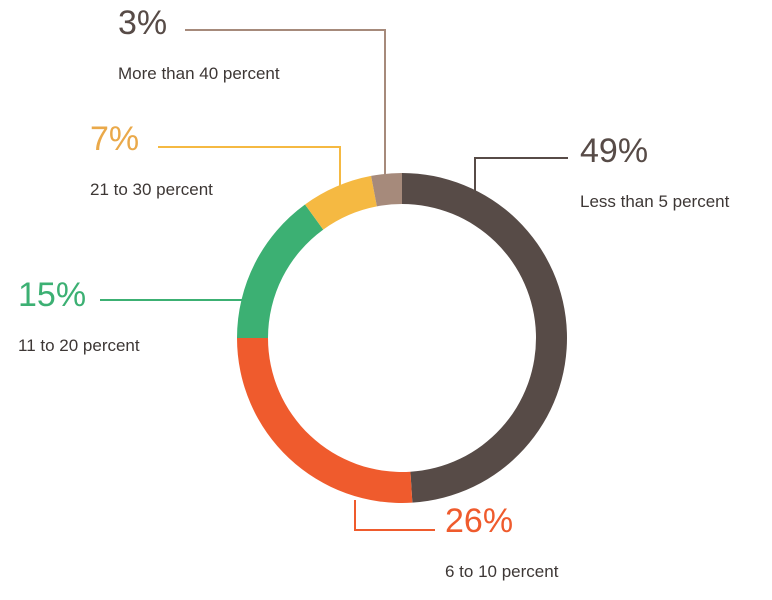 The height and width of the screenshot is (600, 772). Describe the element at coordinates (655, 201) in the screenshot. I see `category-label: Less than 5 percent` at that location.